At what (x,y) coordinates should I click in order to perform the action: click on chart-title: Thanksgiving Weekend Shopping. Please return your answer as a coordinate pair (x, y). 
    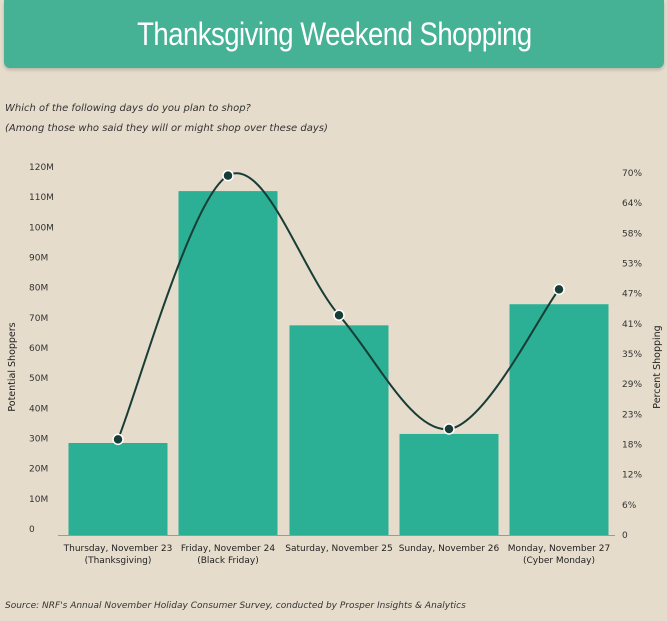
    Looking at the image, I should click on (334, 33).